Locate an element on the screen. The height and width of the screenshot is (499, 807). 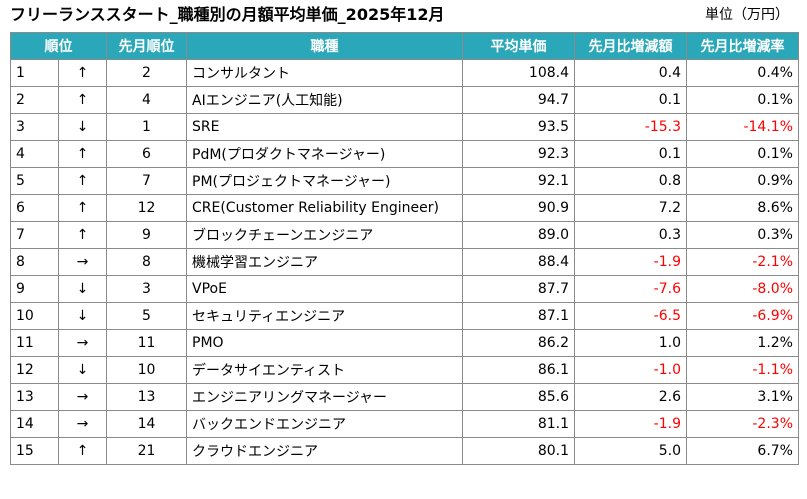
table-row: 5 ↑ 7 PM(プロジェクトマネージャー) 92.1 0.8 0.9% is located at coordinates (404, 181).